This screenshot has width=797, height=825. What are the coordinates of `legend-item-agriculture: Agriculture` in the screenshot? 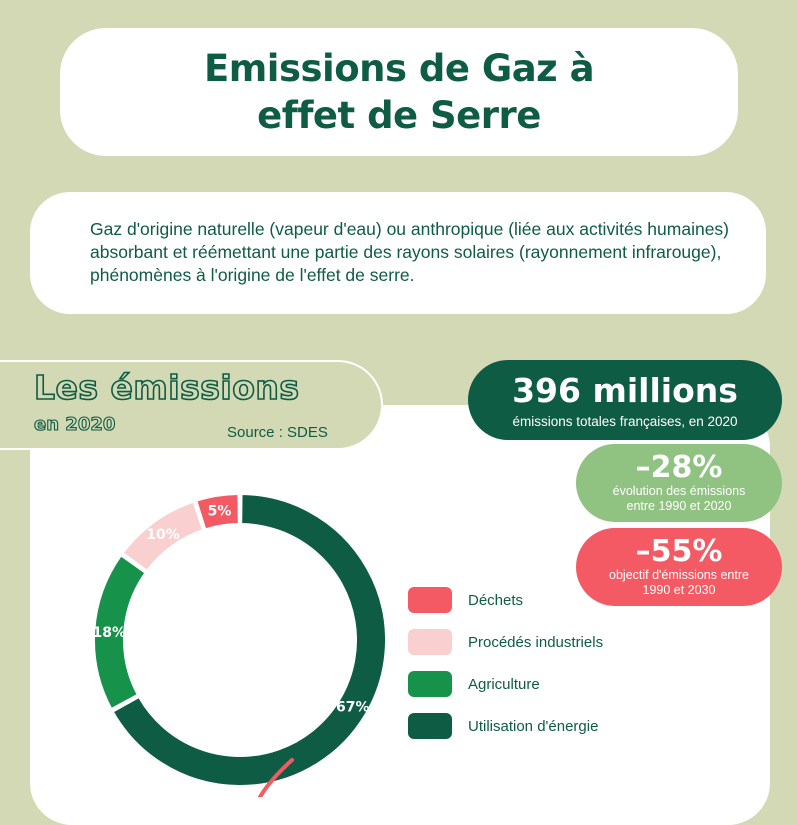 It's located at (505, 684).